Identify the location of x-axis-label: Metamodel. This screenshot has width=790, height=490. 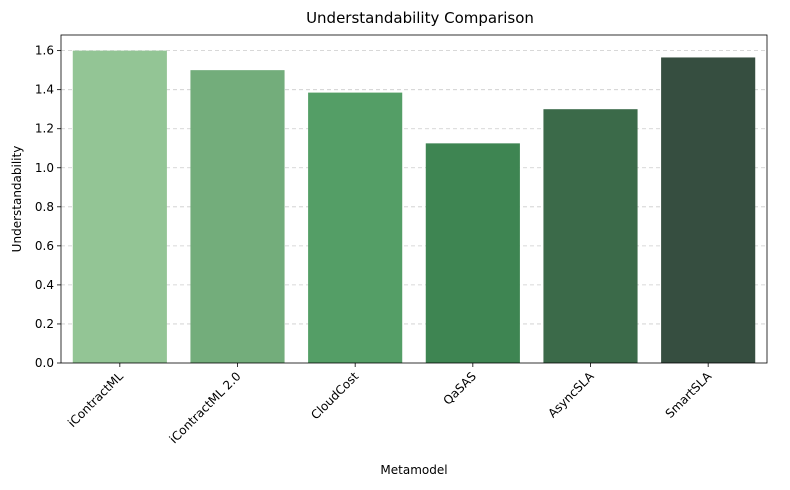
(413, 470).